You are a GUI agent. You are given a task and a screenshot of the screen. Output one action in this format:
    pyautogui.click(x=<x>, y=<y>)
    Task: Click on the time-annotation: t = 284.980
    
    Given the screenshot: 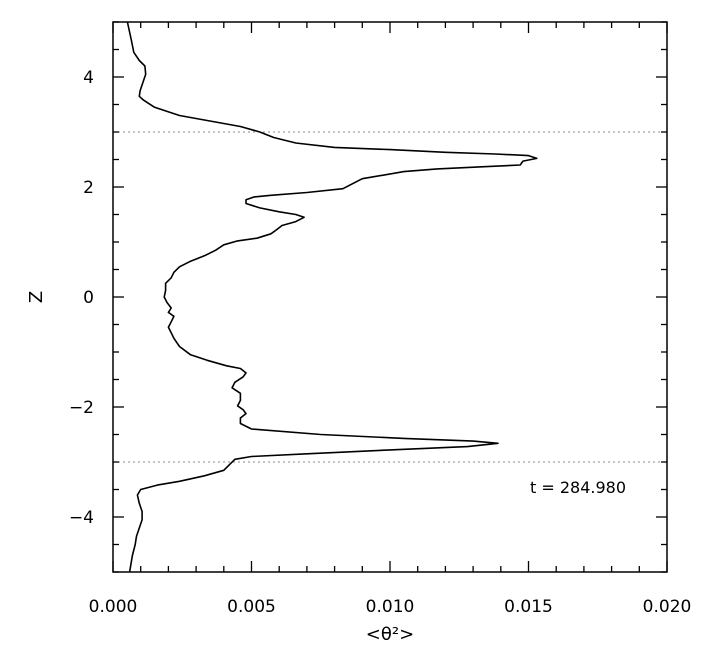 What is the action you would take?
    pyautogui.click(x=578, y=487)
    